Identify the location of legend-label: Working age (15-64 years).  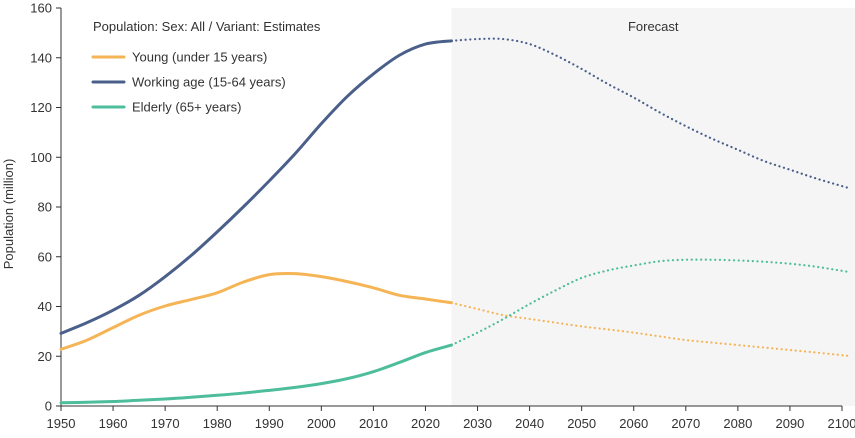
(209, 82).